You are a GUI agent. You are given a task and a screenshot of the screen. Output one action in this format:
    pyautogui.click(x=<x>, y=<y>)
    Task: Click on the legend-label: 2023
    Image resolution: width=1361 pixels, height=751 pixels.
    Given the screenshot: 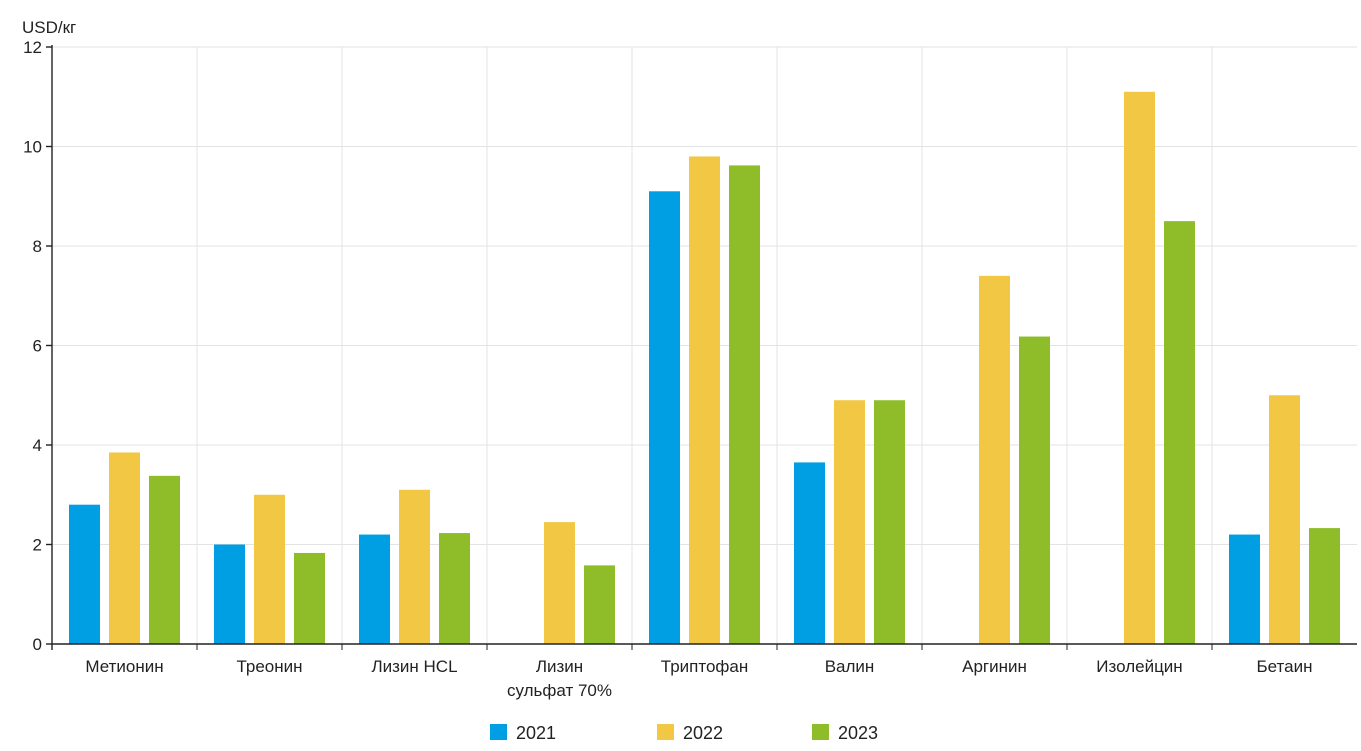 What is the action you would take?
    pyautogui.click(x=858, y=733)
    